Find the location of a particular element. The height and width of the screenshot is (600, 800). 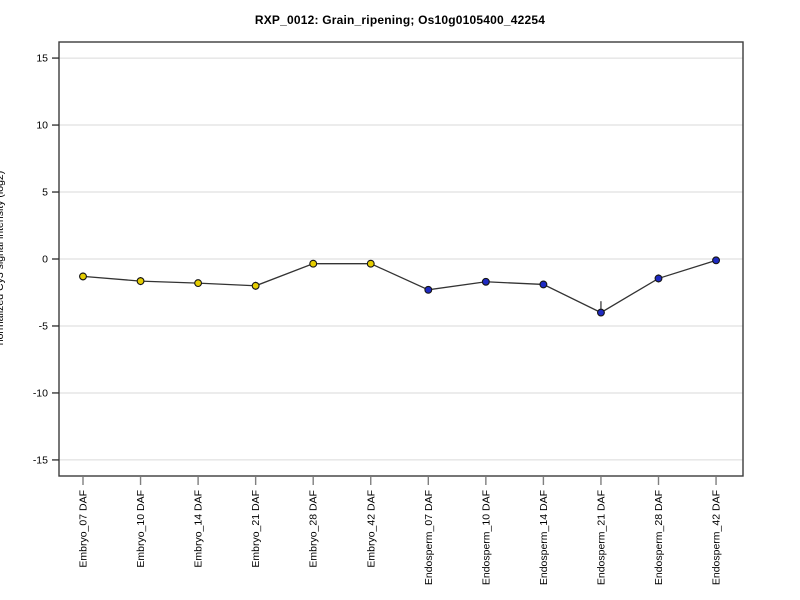

y-tick-label: -5 is located at coordinates (43, 326).